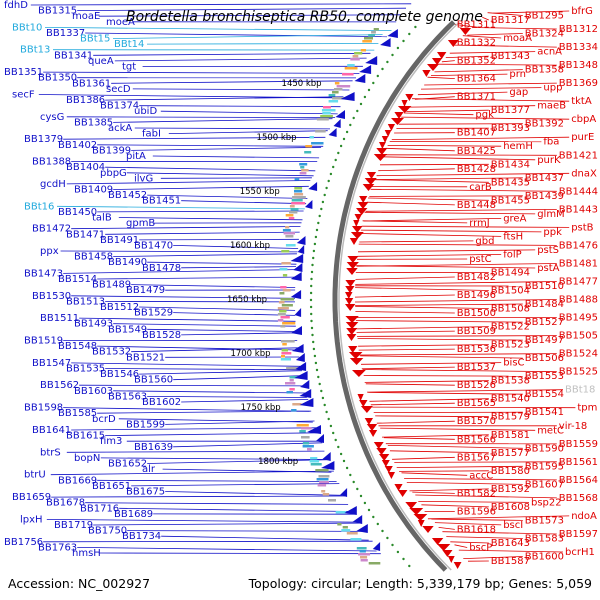 This screenshot has width=600, height=600. I want to click on gene-label-plus: bscI, so click(513, 525).